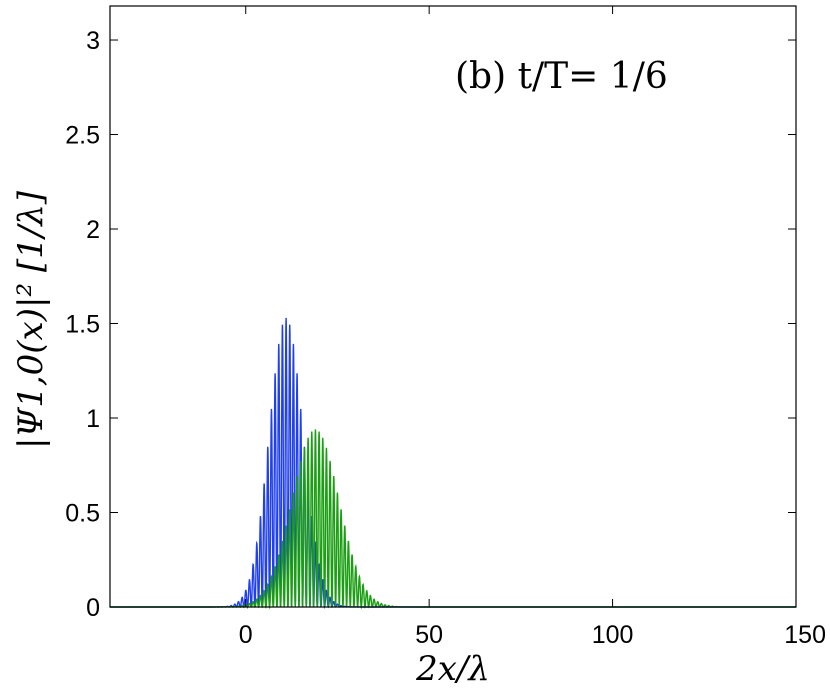 The image size is (830, 690). Describe the element at coordinates (246, 635) in the screenshot. I see `x-tick-label: 0` at that location.